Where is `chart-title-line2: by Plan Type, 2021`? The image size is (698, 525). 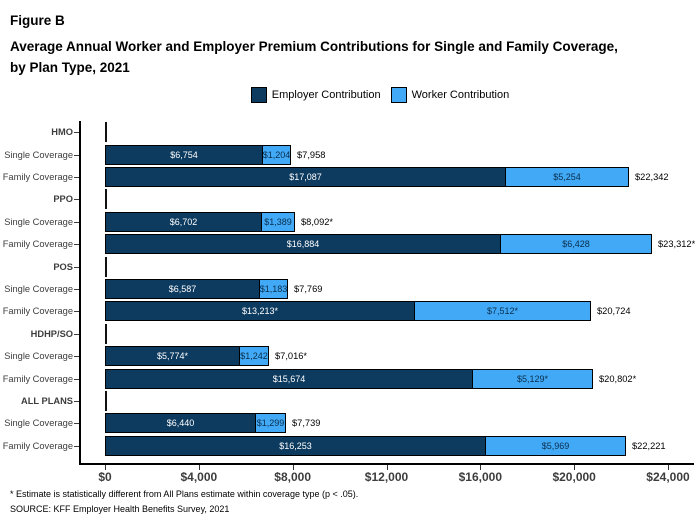 chart-title-line2: by Plan Type, 2021 is located at coordinates (70, 67).